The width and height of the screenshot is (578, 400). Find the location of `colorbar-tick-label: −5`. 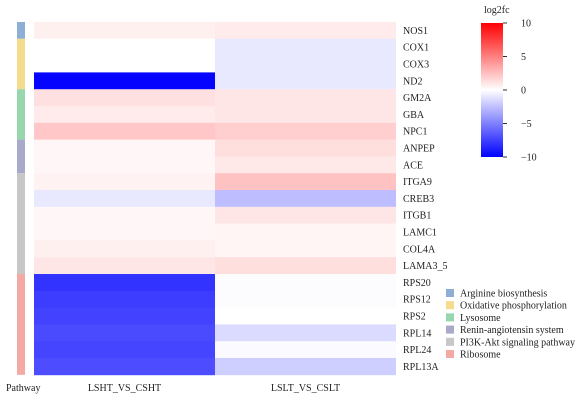

colorbar-tick-label: −5 is located at coordinates (526, 124).